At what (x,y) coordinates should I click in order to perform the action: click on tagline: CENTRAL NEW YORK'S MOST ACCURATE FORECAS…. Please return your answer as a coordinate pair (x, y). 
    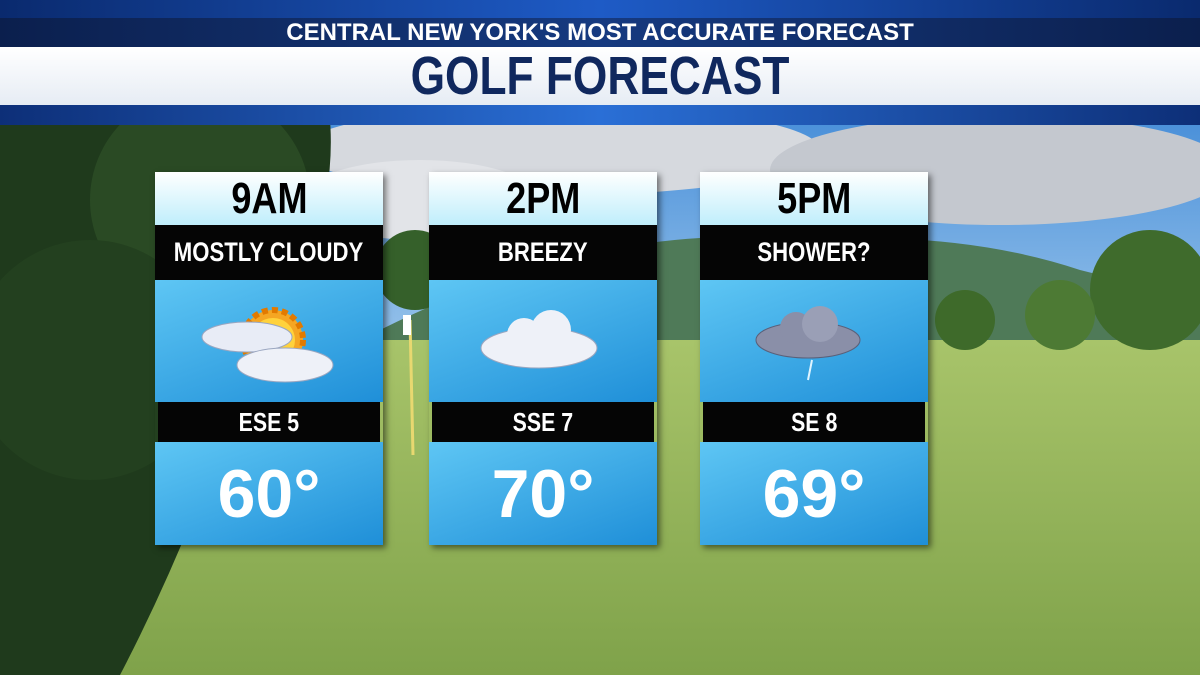
    Looking at the image, I should click on (600, 32).